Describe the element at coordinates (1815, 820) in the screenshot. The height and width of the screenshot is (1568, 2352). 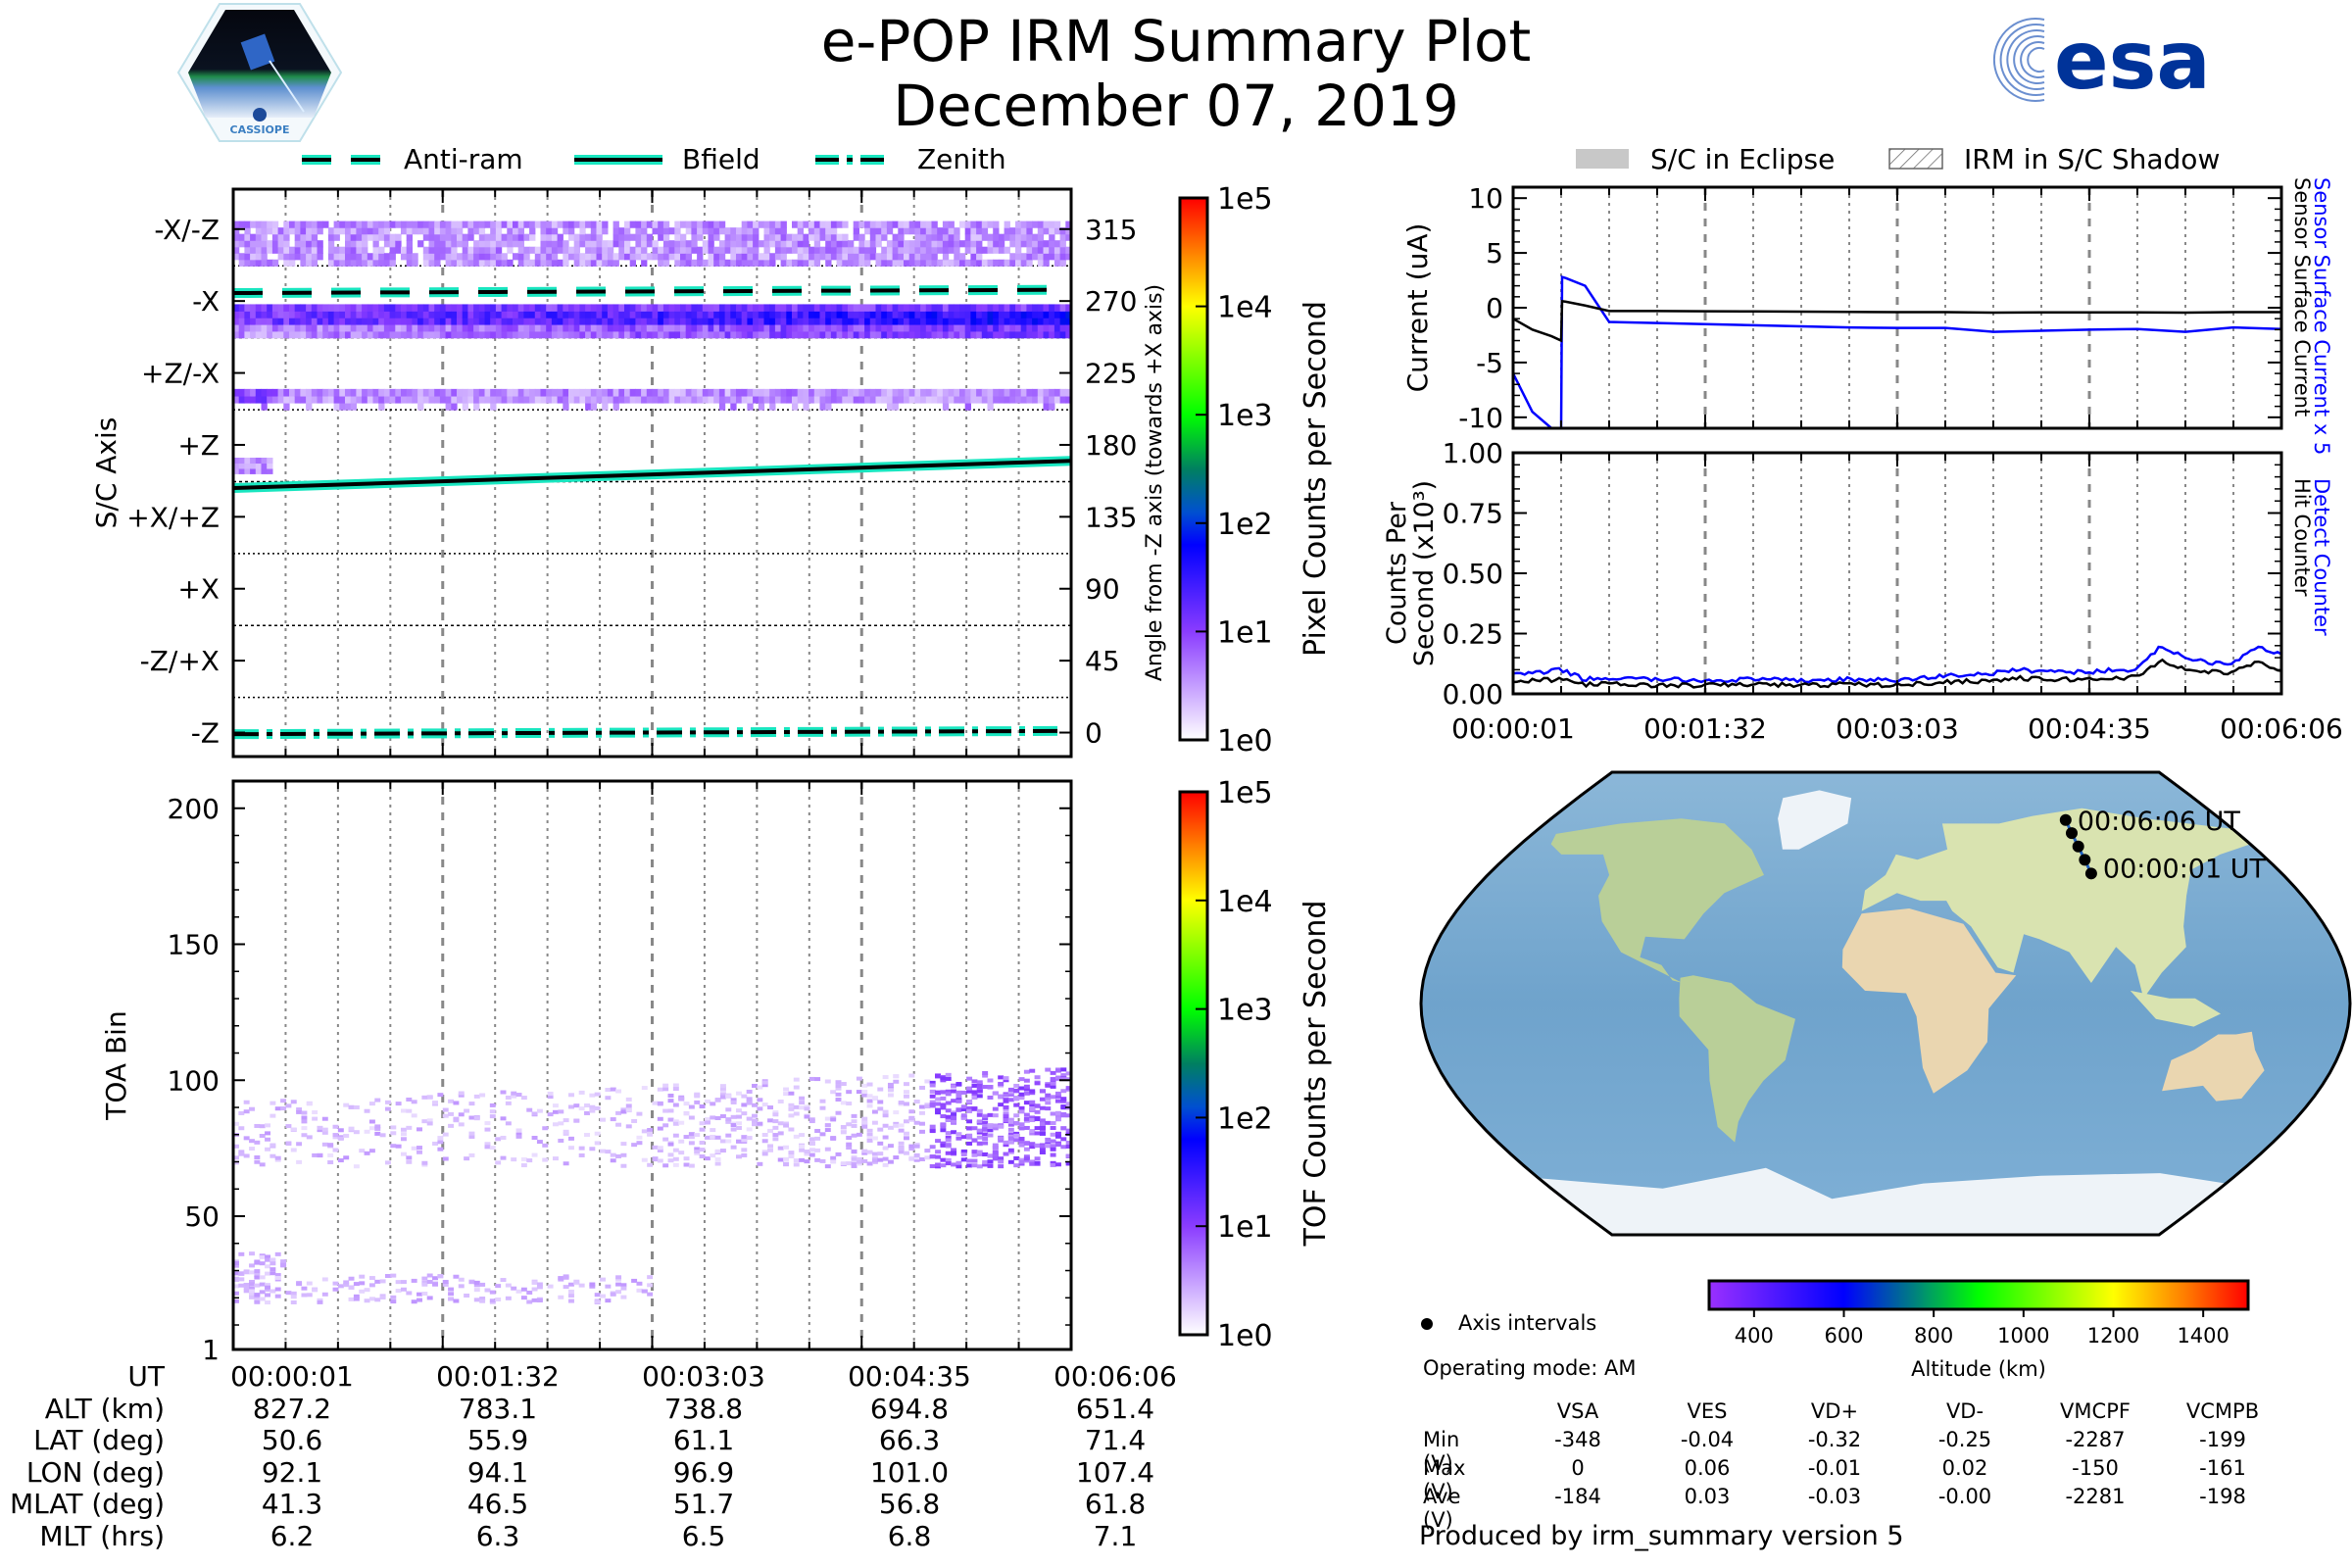
I see `landmass-greenland` at that location.